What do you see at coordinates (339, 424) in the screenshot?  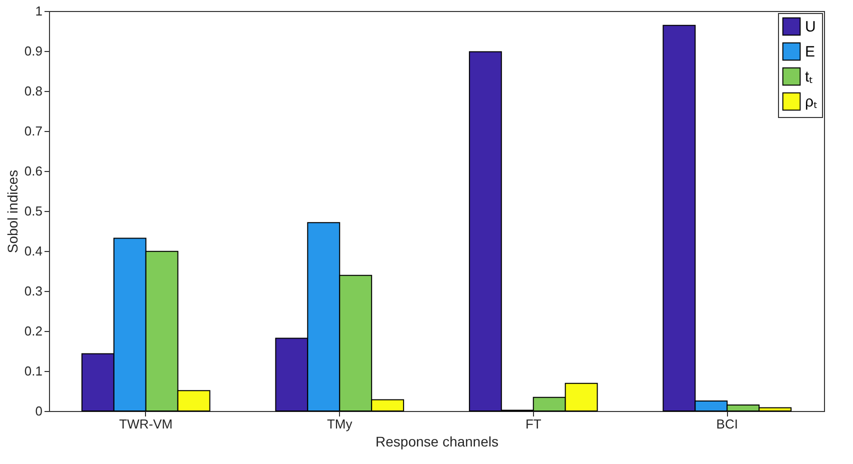 I see `x-tick-label: TMy` at bounding box center [339, 424].